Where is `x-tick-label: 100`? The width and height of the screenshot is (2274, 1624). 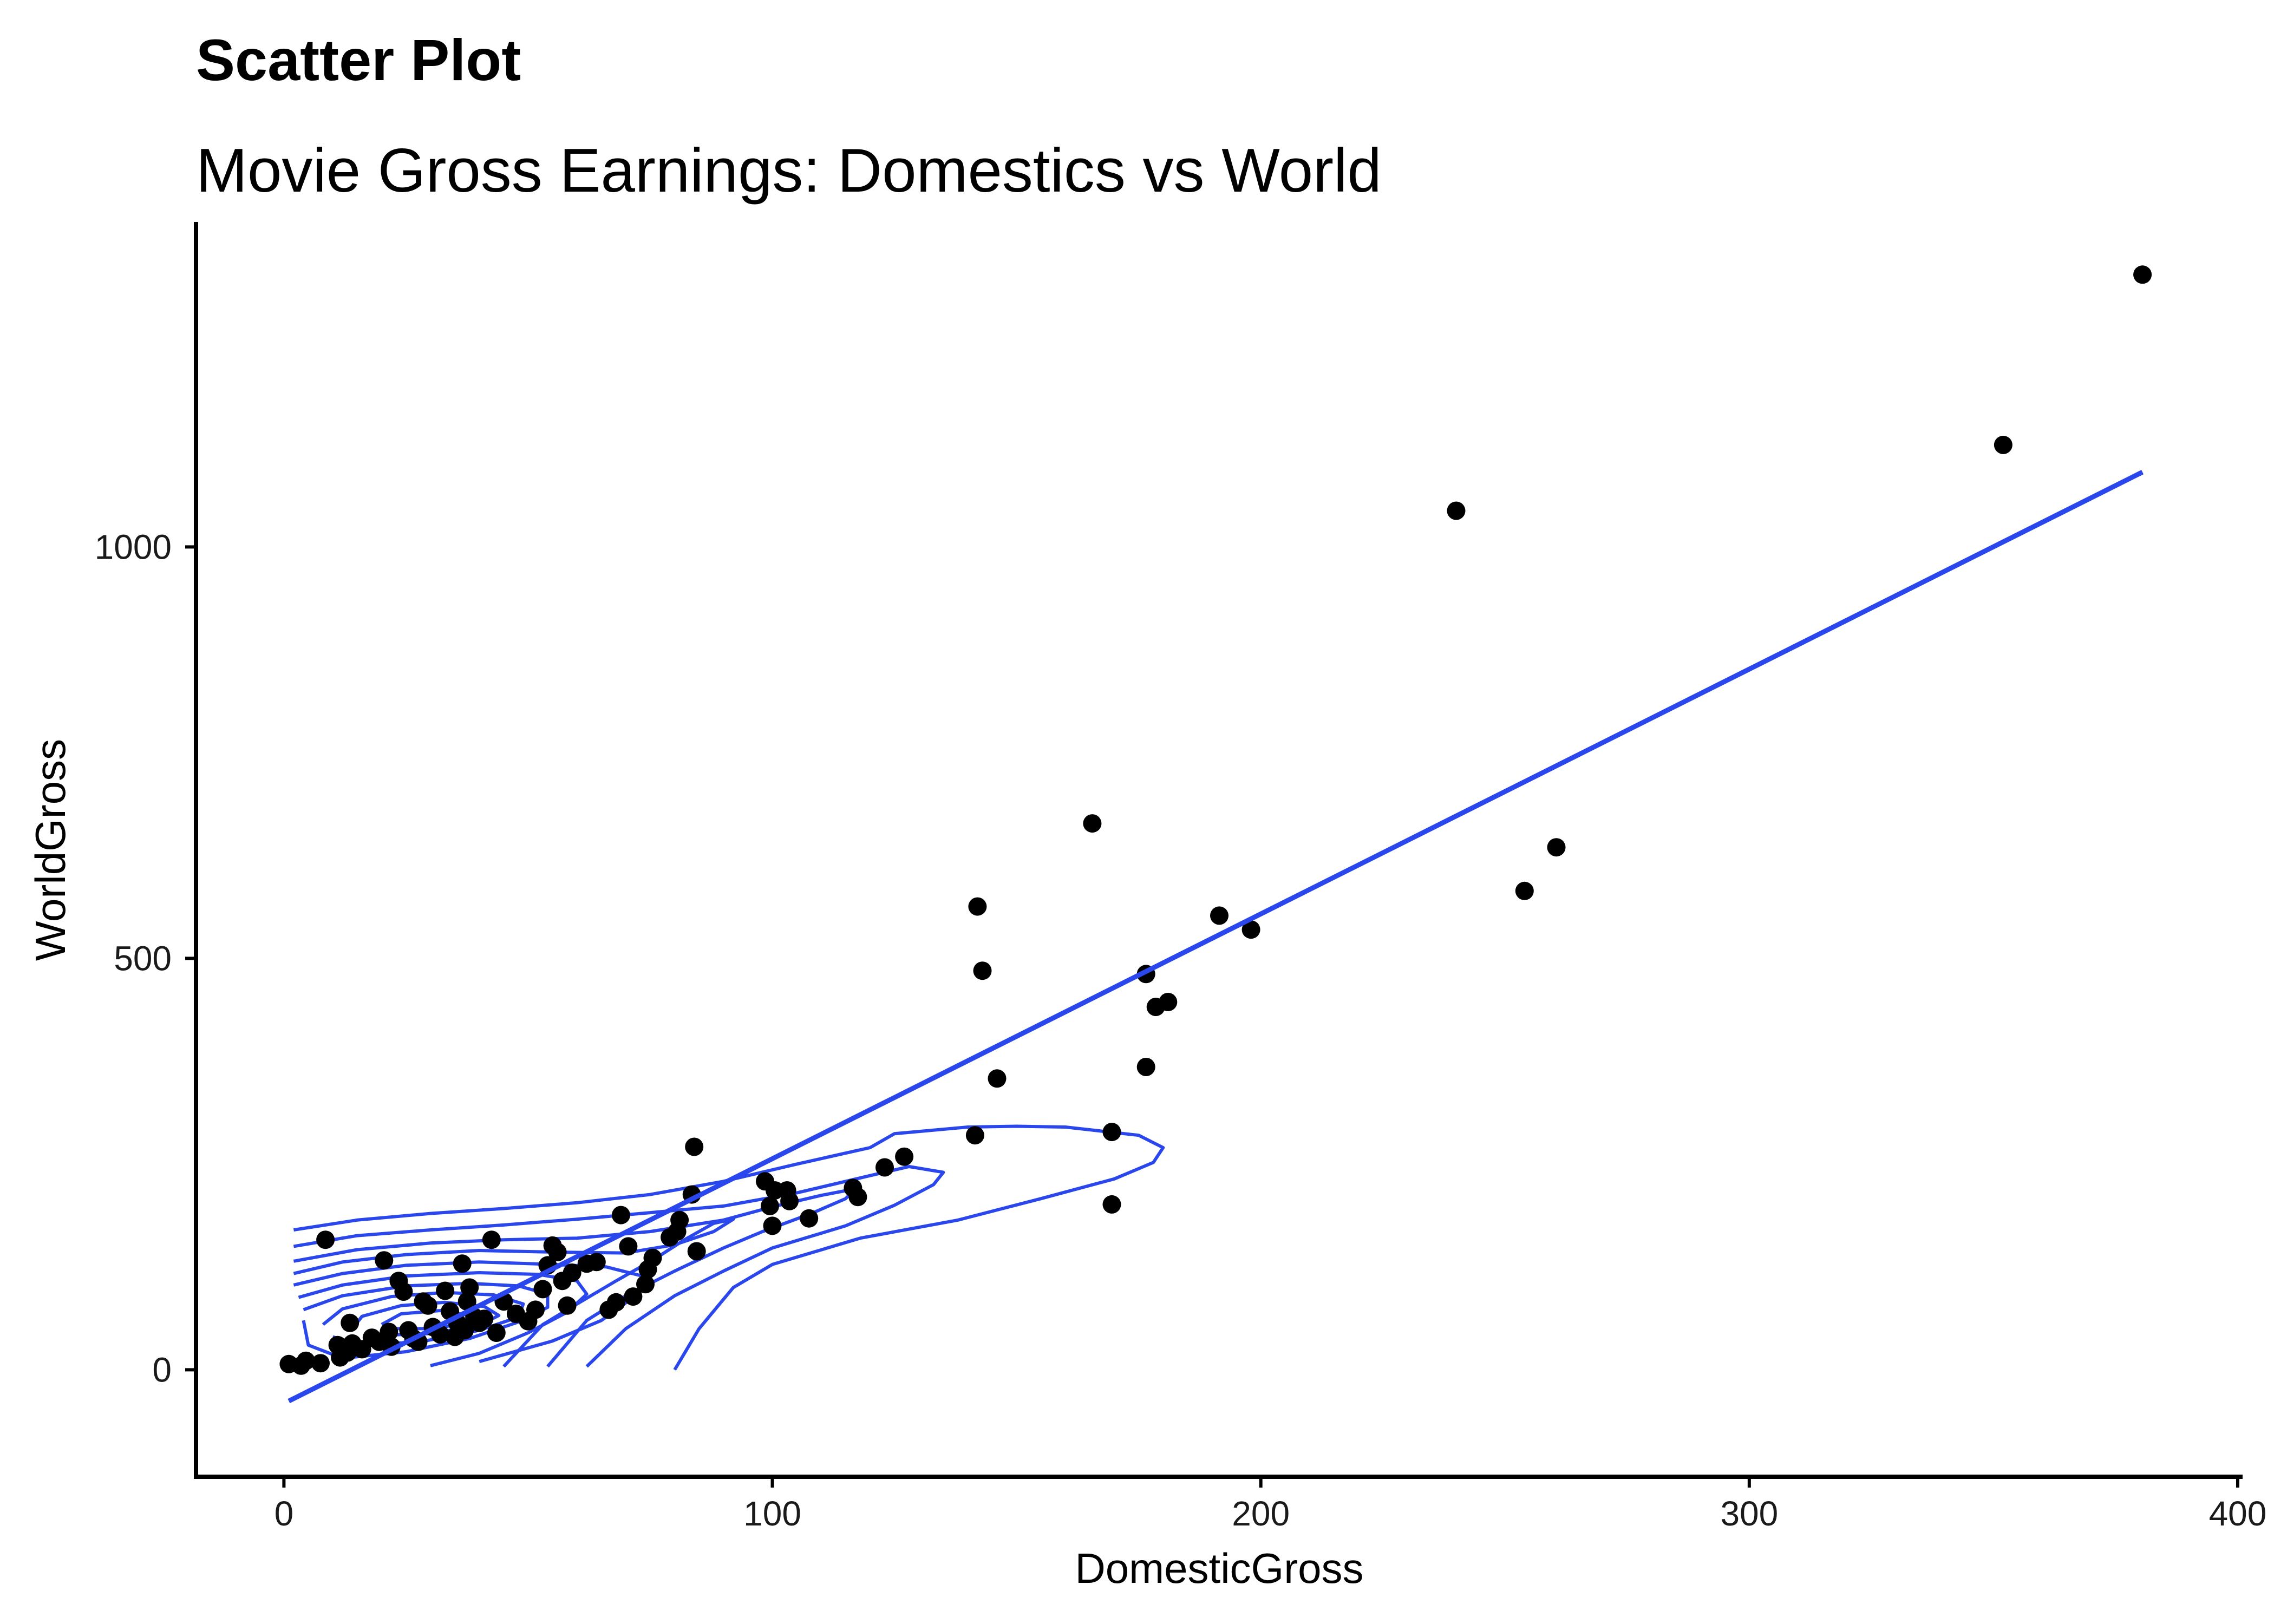 x-tick-label: 100 is located at coordinates (772, 1513).